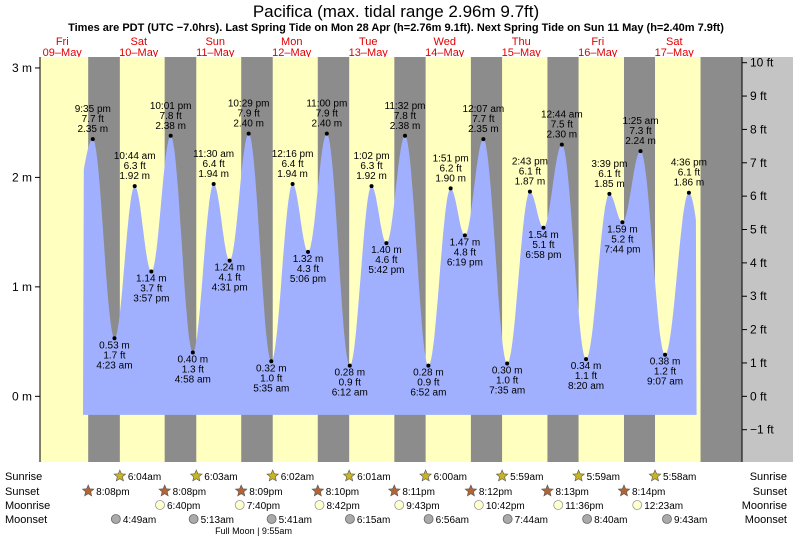  What do you see at coordinates (521, 42) in the screenshot?
I see `day-weekday-label: Thu` at bounding box center [521, 42].